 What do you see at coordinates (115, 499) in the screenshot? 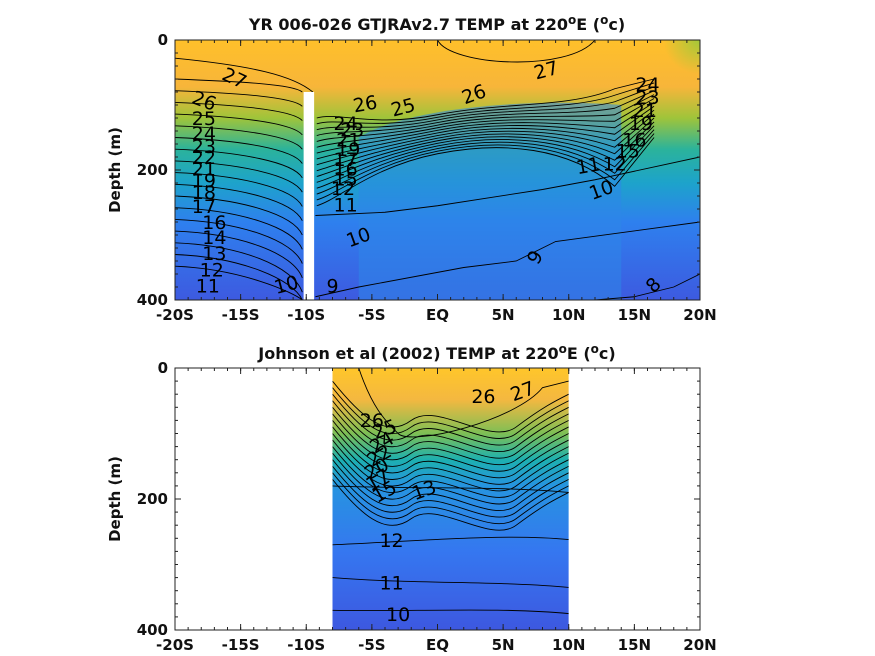
I see `ylabel-bottom: Depth (m)` at bounding box center [115, 499].